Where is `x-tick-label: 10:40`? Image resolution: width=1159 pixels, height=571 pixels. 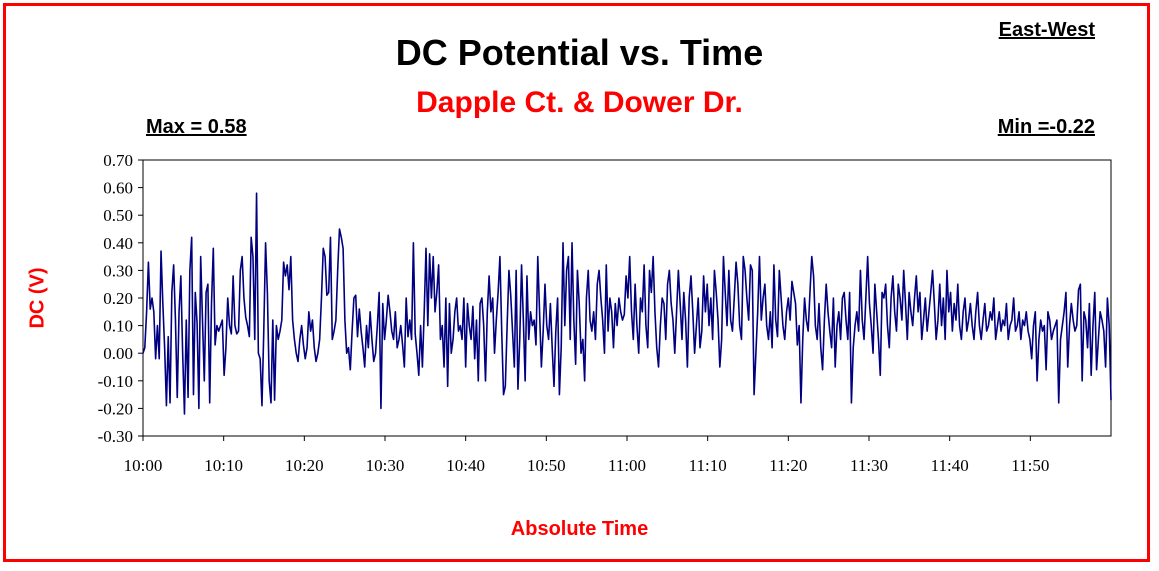 x-tick-label: 10:40 is located at coordinates (465, 465).